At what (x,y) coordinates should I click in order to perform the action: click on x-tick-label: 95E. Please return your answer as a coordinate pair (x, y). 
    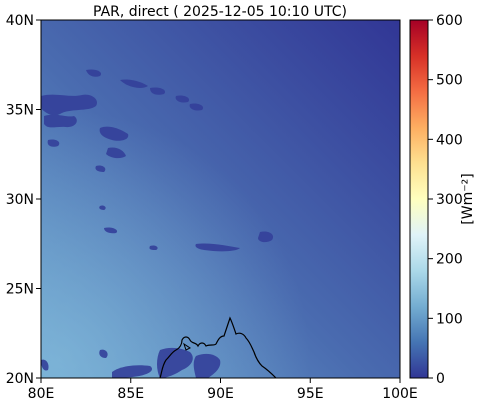
    Looking at the image, I should click on (310, 394).